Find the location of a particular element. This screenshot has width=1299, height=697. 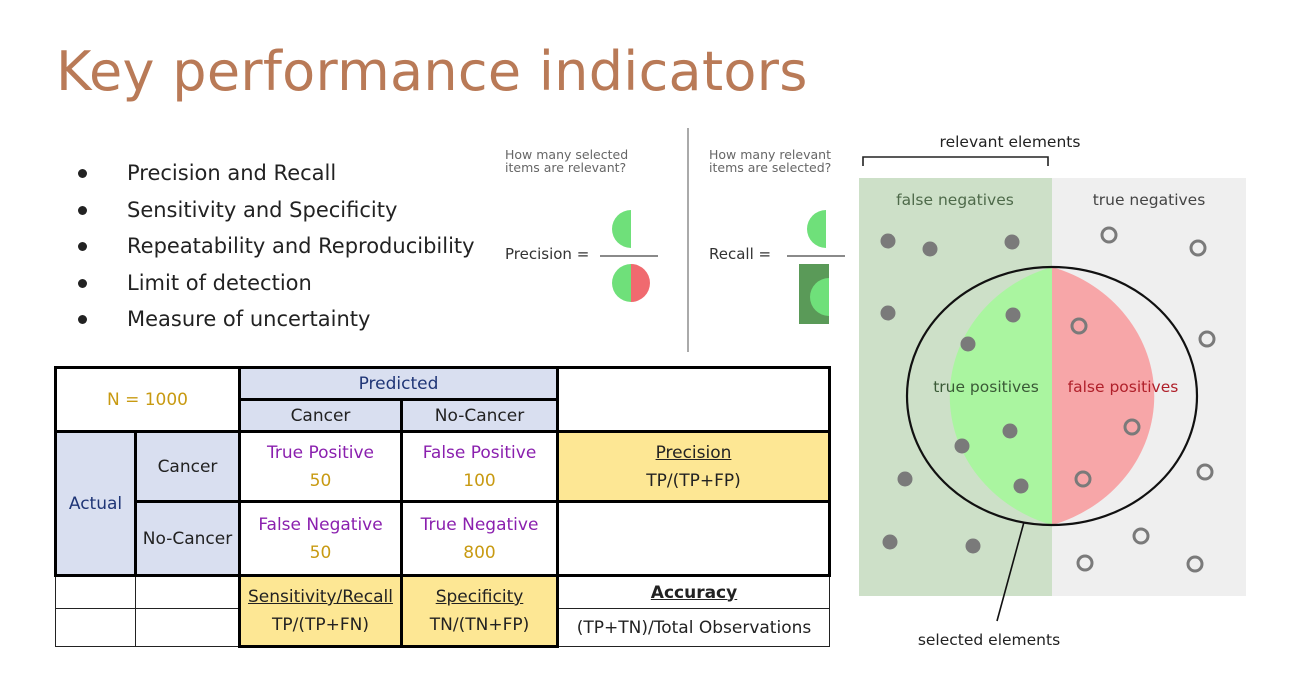

recall-question-line: How many relevant is located at coordinates (770, 154).